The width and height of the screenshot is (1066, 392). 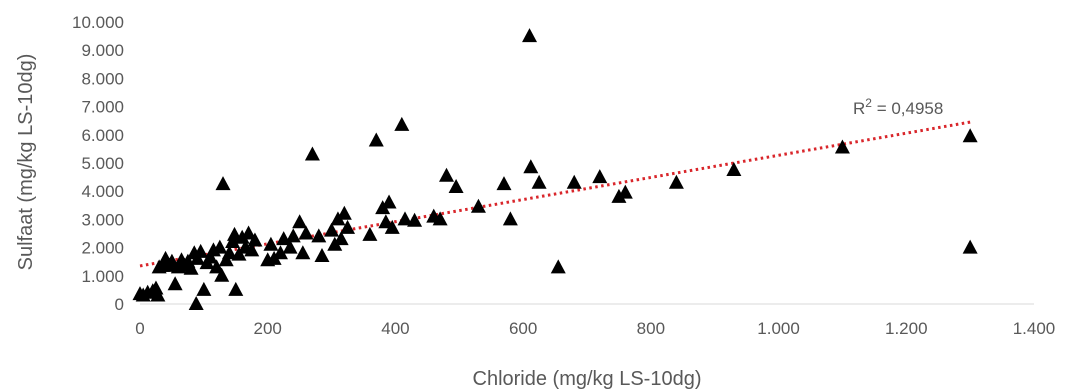 What do you see at coordinates (651, 328) in the screenshot?
I see `x-tick-label: 800` at bounding box center [651, 328].